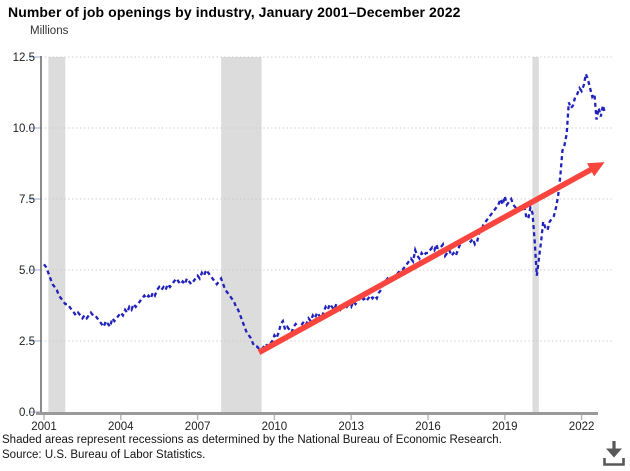 The height and width of the screenshot is (471, 630). I want to click on y-axis-tick-label: 12.5, so click(24, 58).